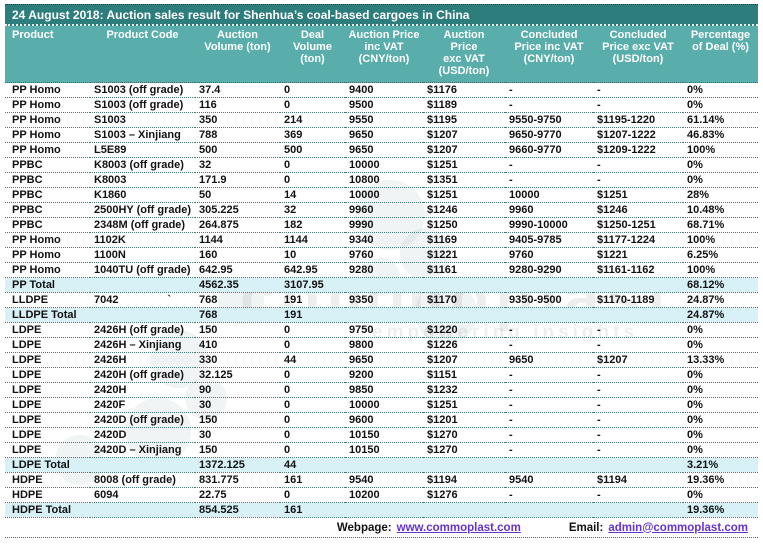 The height and width of the screenshot is (547, 763). What do you see at coordinates (384, 330) in the screenshot?
I see `cell: 9750` at bounding box center [384, 330].